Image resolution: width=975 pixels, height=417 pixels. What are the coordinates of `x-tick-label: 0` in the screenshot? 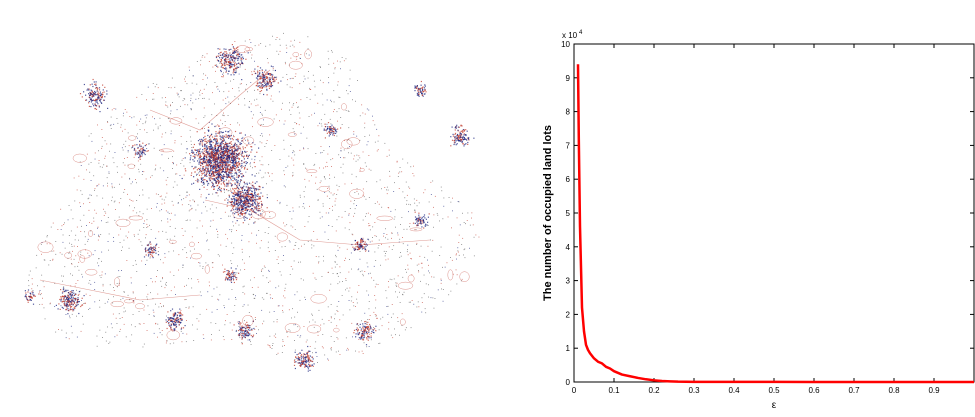 It's located at (574, 390).